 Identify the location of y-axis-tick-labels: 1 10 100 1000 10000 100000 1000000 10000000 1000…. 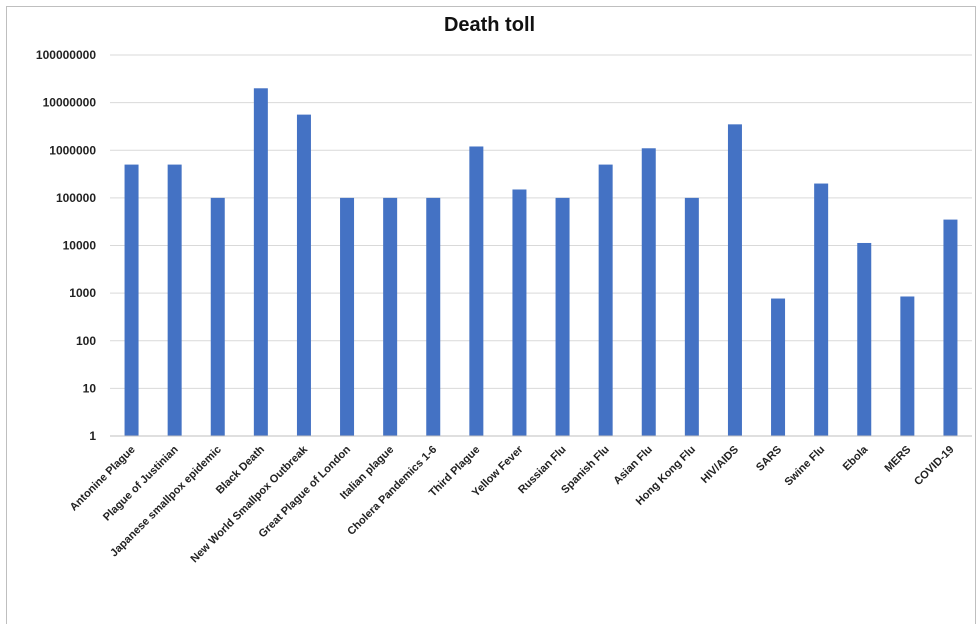
(66, 245).